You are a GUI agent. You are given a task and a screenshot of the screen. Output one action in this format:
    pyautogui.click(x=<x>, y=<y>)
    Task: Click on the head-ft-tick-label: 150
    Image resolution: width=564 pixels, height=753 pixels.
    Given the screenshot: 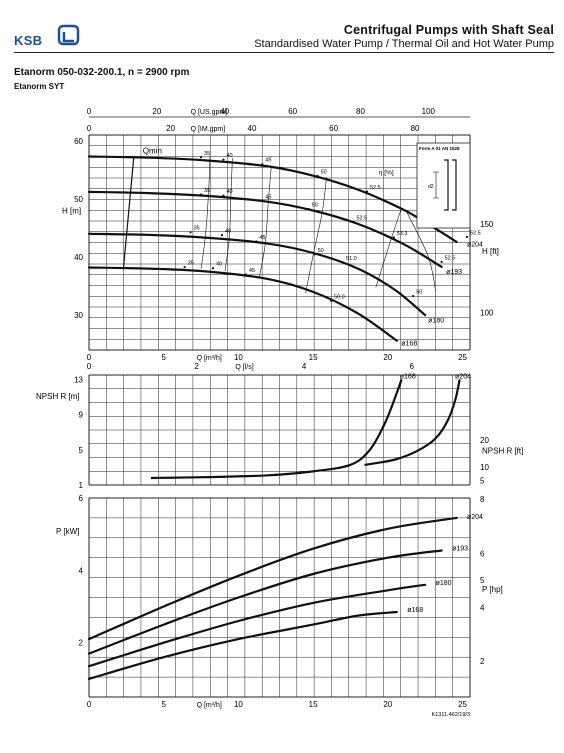 What is the action you would take?
    pyautogui.click(x=487, y=224)
    